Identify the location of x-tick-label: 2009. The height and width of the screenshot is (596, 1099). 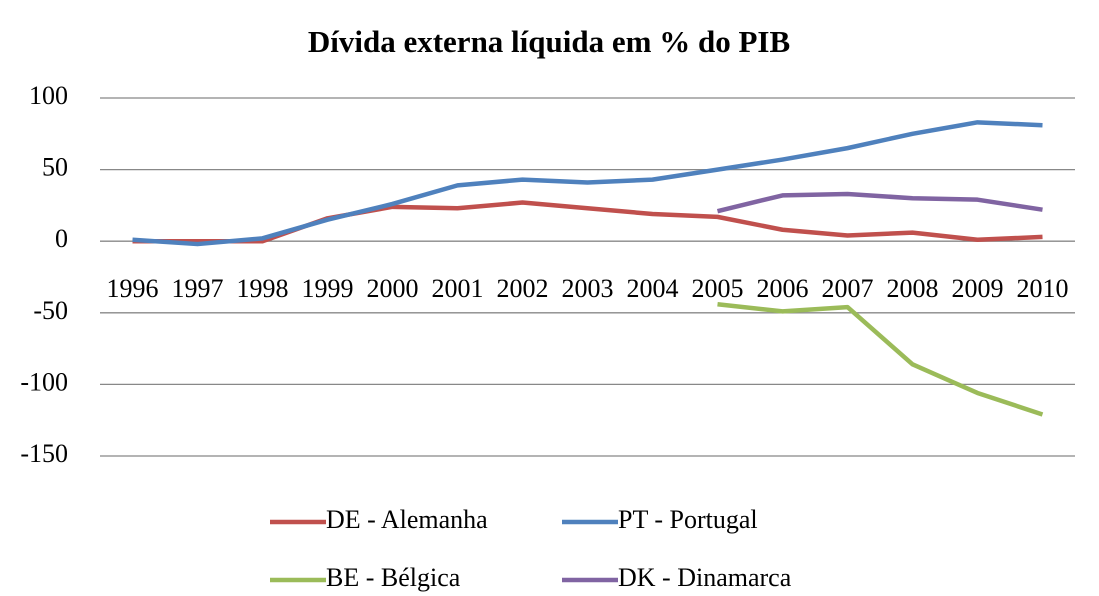
(978, 288).